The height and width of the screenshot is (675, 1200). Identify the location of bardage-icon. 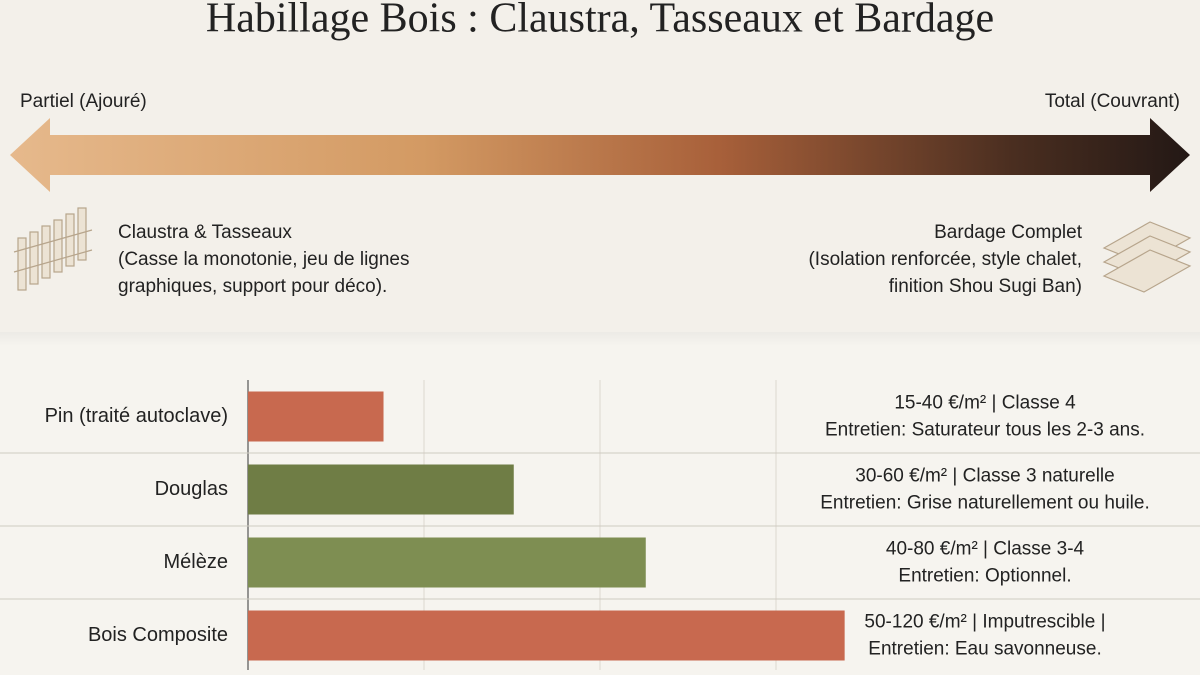
(1147, 257).